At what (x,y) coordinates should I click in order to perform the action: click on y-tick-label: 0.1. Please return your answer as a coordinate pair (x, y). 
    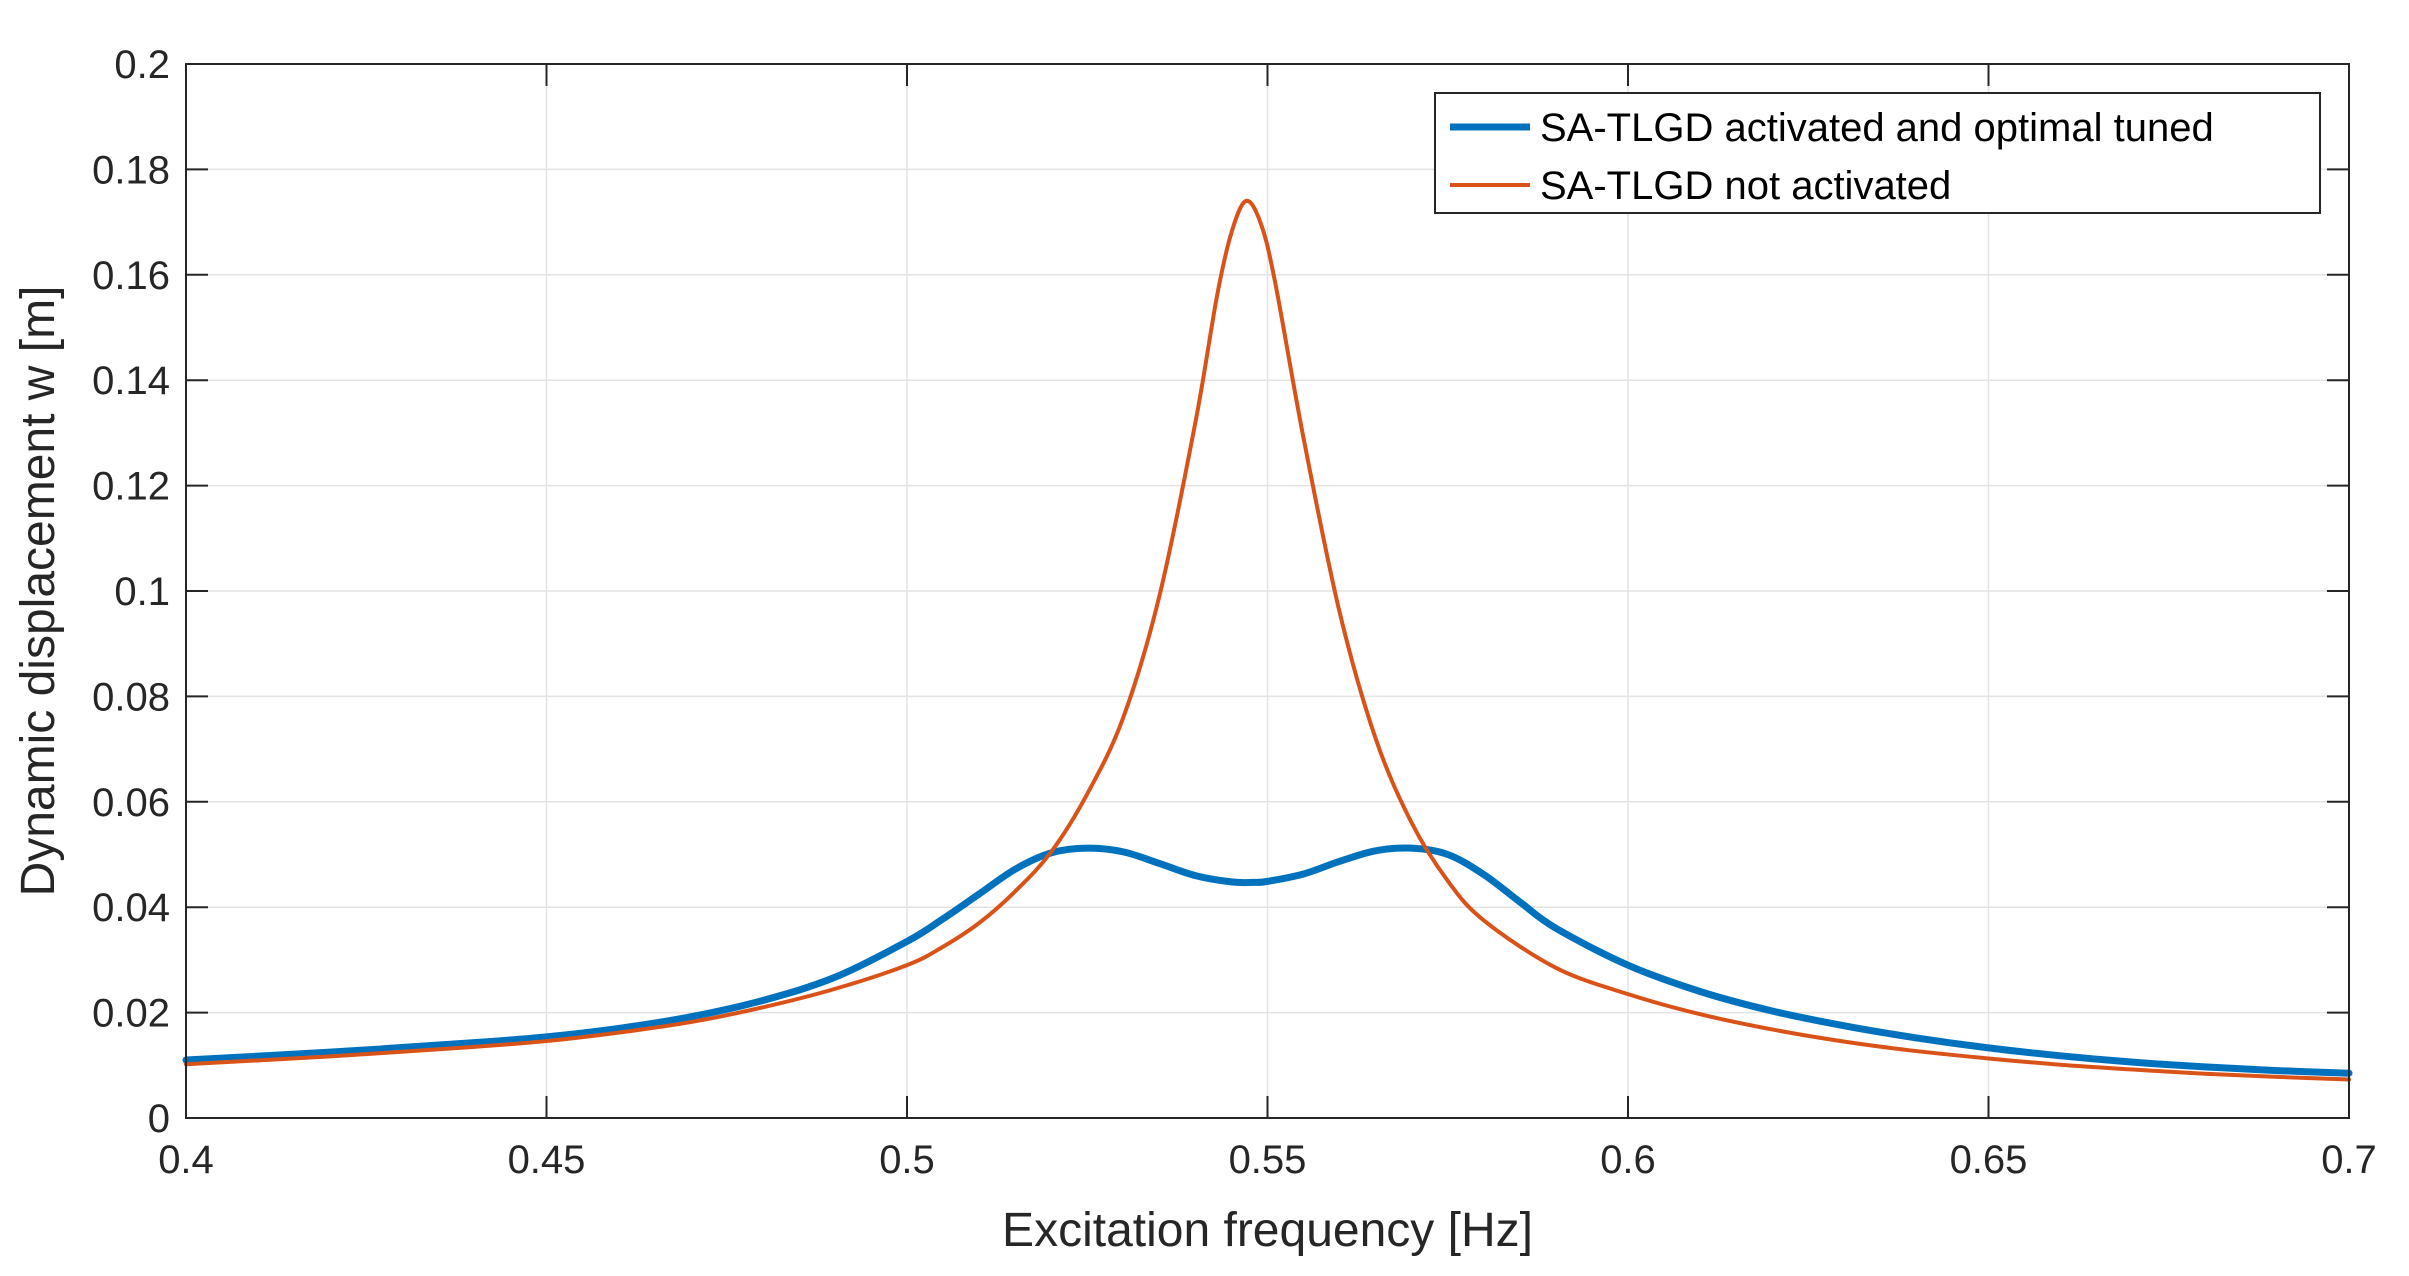
    Looking at the image, I should click on (142, 592).